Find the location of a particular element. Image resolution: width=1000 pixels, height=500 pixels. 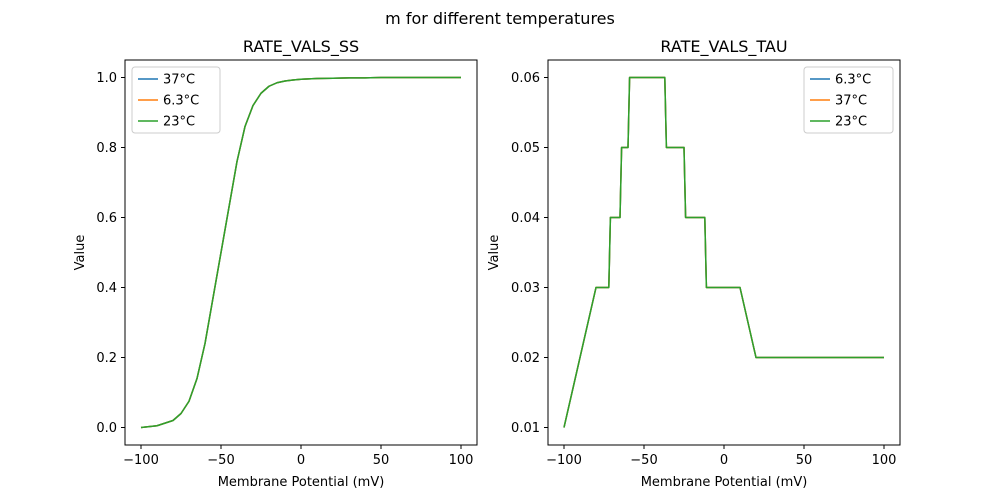

chart-title: RATE_VALS_SS is located at coordinates (301, 47).